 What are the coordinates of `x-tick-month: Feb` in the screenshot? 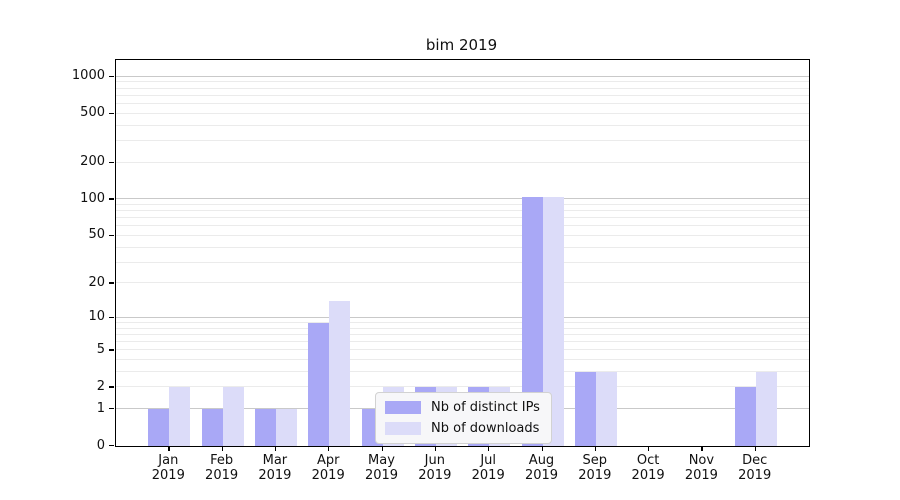 It's located at (222, 460).